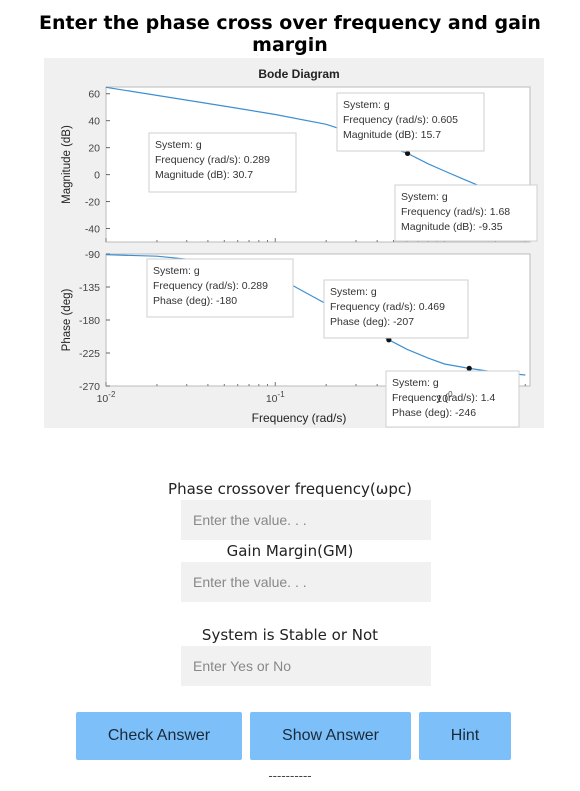 This screenshot has width=580, height=791. What do you see at coordinates (306, 666) in the screenshot?
I see `stability-input` at bounding box center [306, 666].